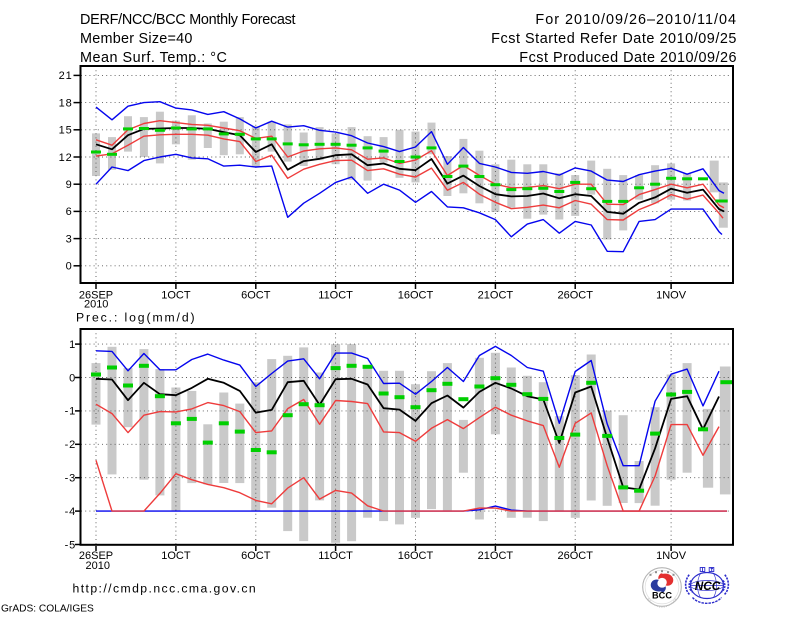 Image resolution: width=800 pixels, height=618 pixels. I want to click on svg-text: BCC, so click(662, 596).